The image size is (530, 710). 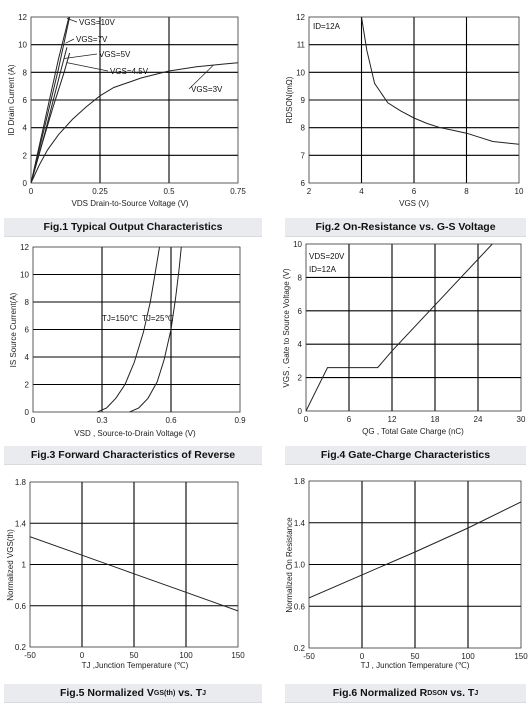 I want to click on y-axis-label: Normalized On Resistance, so click(x=289, y=565).